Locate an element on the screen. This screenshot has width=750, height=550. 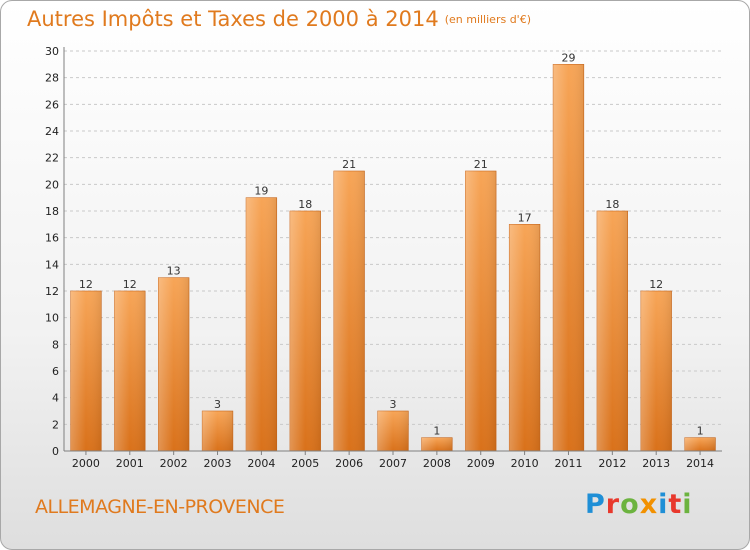
y-tick-label-18: 18 is located at coordinates (52, 211).